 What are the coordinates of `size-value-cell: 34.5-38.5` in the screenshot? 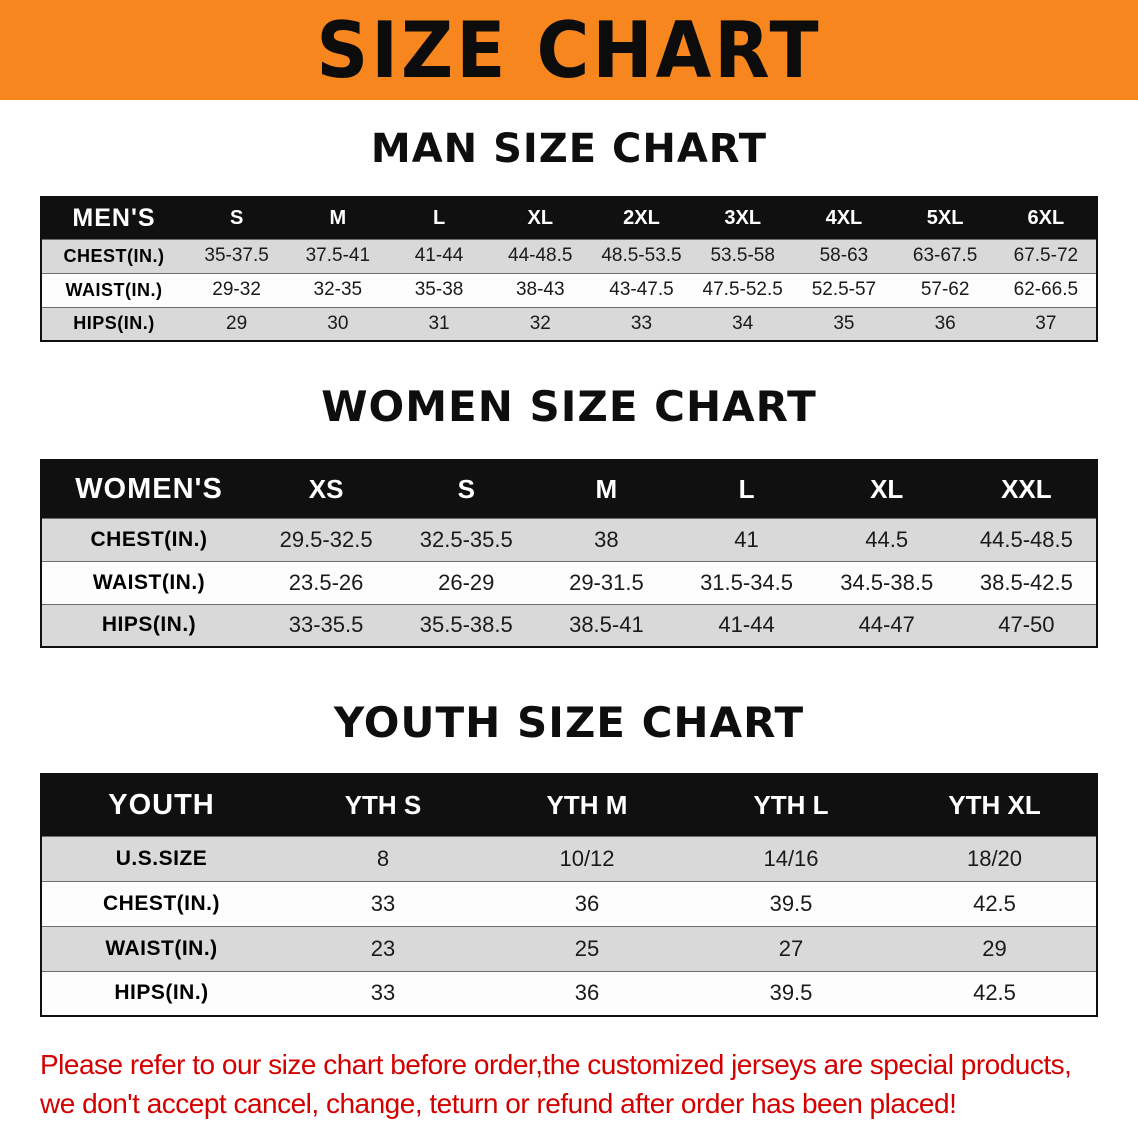 It's located at (887, 582).